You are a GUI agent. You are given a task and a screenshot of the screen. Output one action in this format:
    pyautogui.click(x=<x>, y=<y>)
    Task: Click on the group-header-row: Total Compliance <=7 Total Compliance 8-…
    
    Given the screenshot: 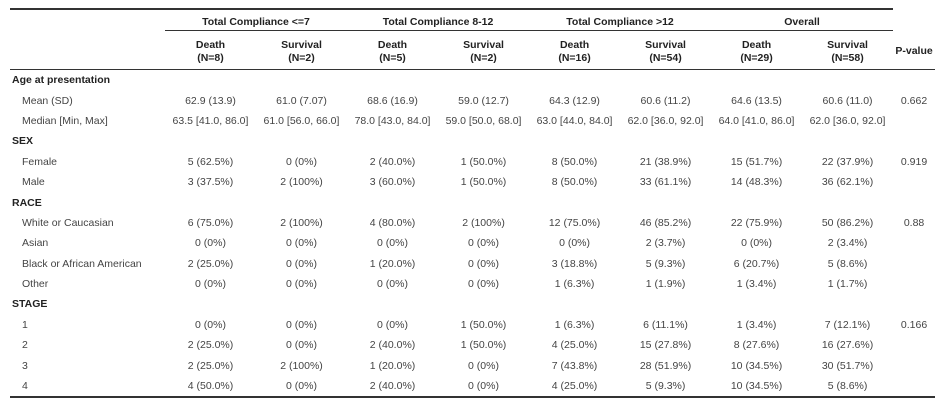 What is the action you would take?
    pyautogui.click(x=472, y=19)
    